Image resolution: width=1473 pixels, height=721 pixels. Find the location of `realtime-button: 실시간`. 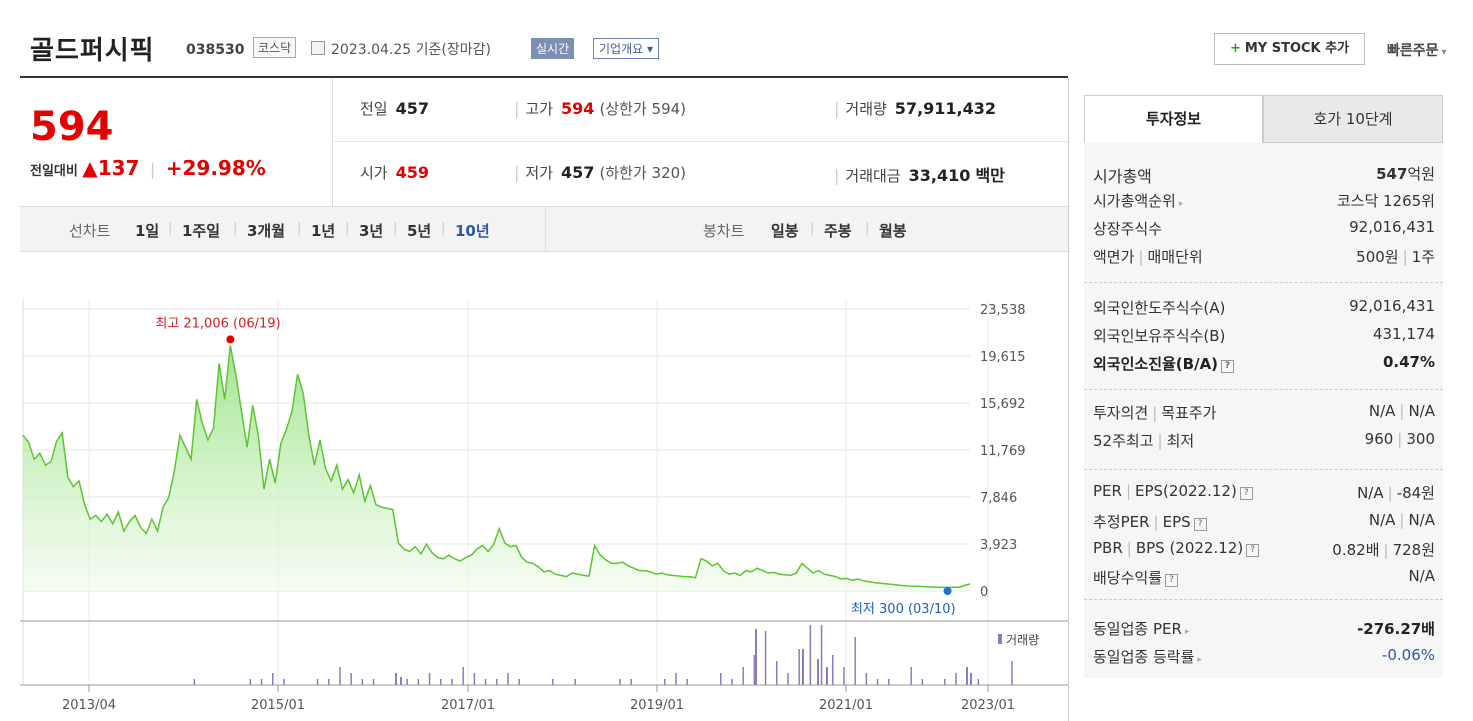

realtime-button: 실시간 is located at coordinates (553, 48).